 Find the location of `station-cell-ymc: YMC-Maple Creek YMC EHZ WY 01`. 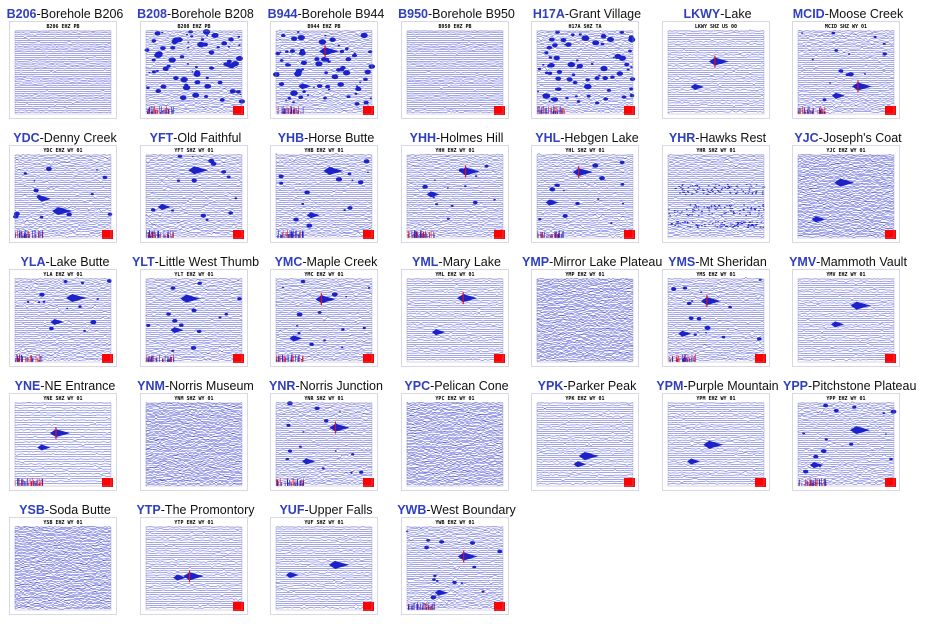

station-cell-ymc: YMC-Maple Creek YMC EHZ WY 01 is located at coordinates (326, 309).